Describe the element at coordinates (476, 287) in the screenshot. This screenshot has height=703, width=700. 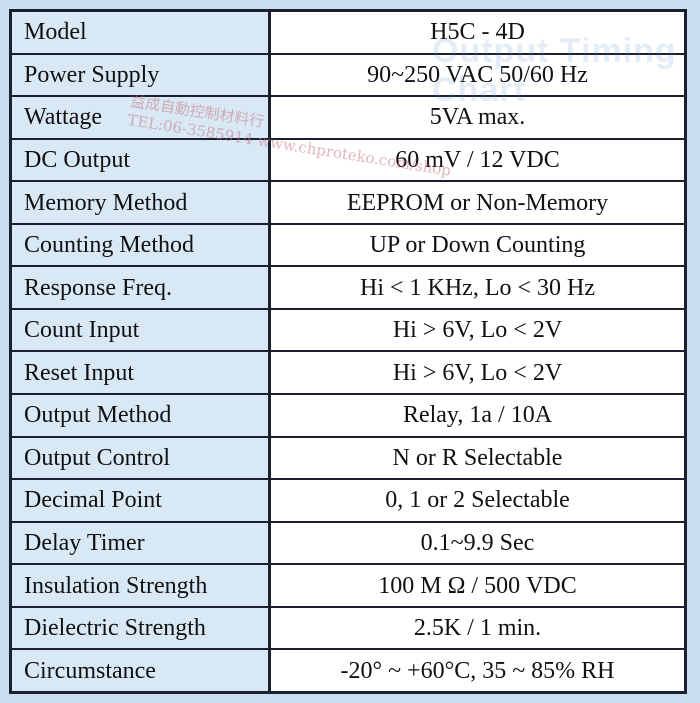
I see `spec-value: Hi < 1 KHz, Lo < 30 Hz` at that location.